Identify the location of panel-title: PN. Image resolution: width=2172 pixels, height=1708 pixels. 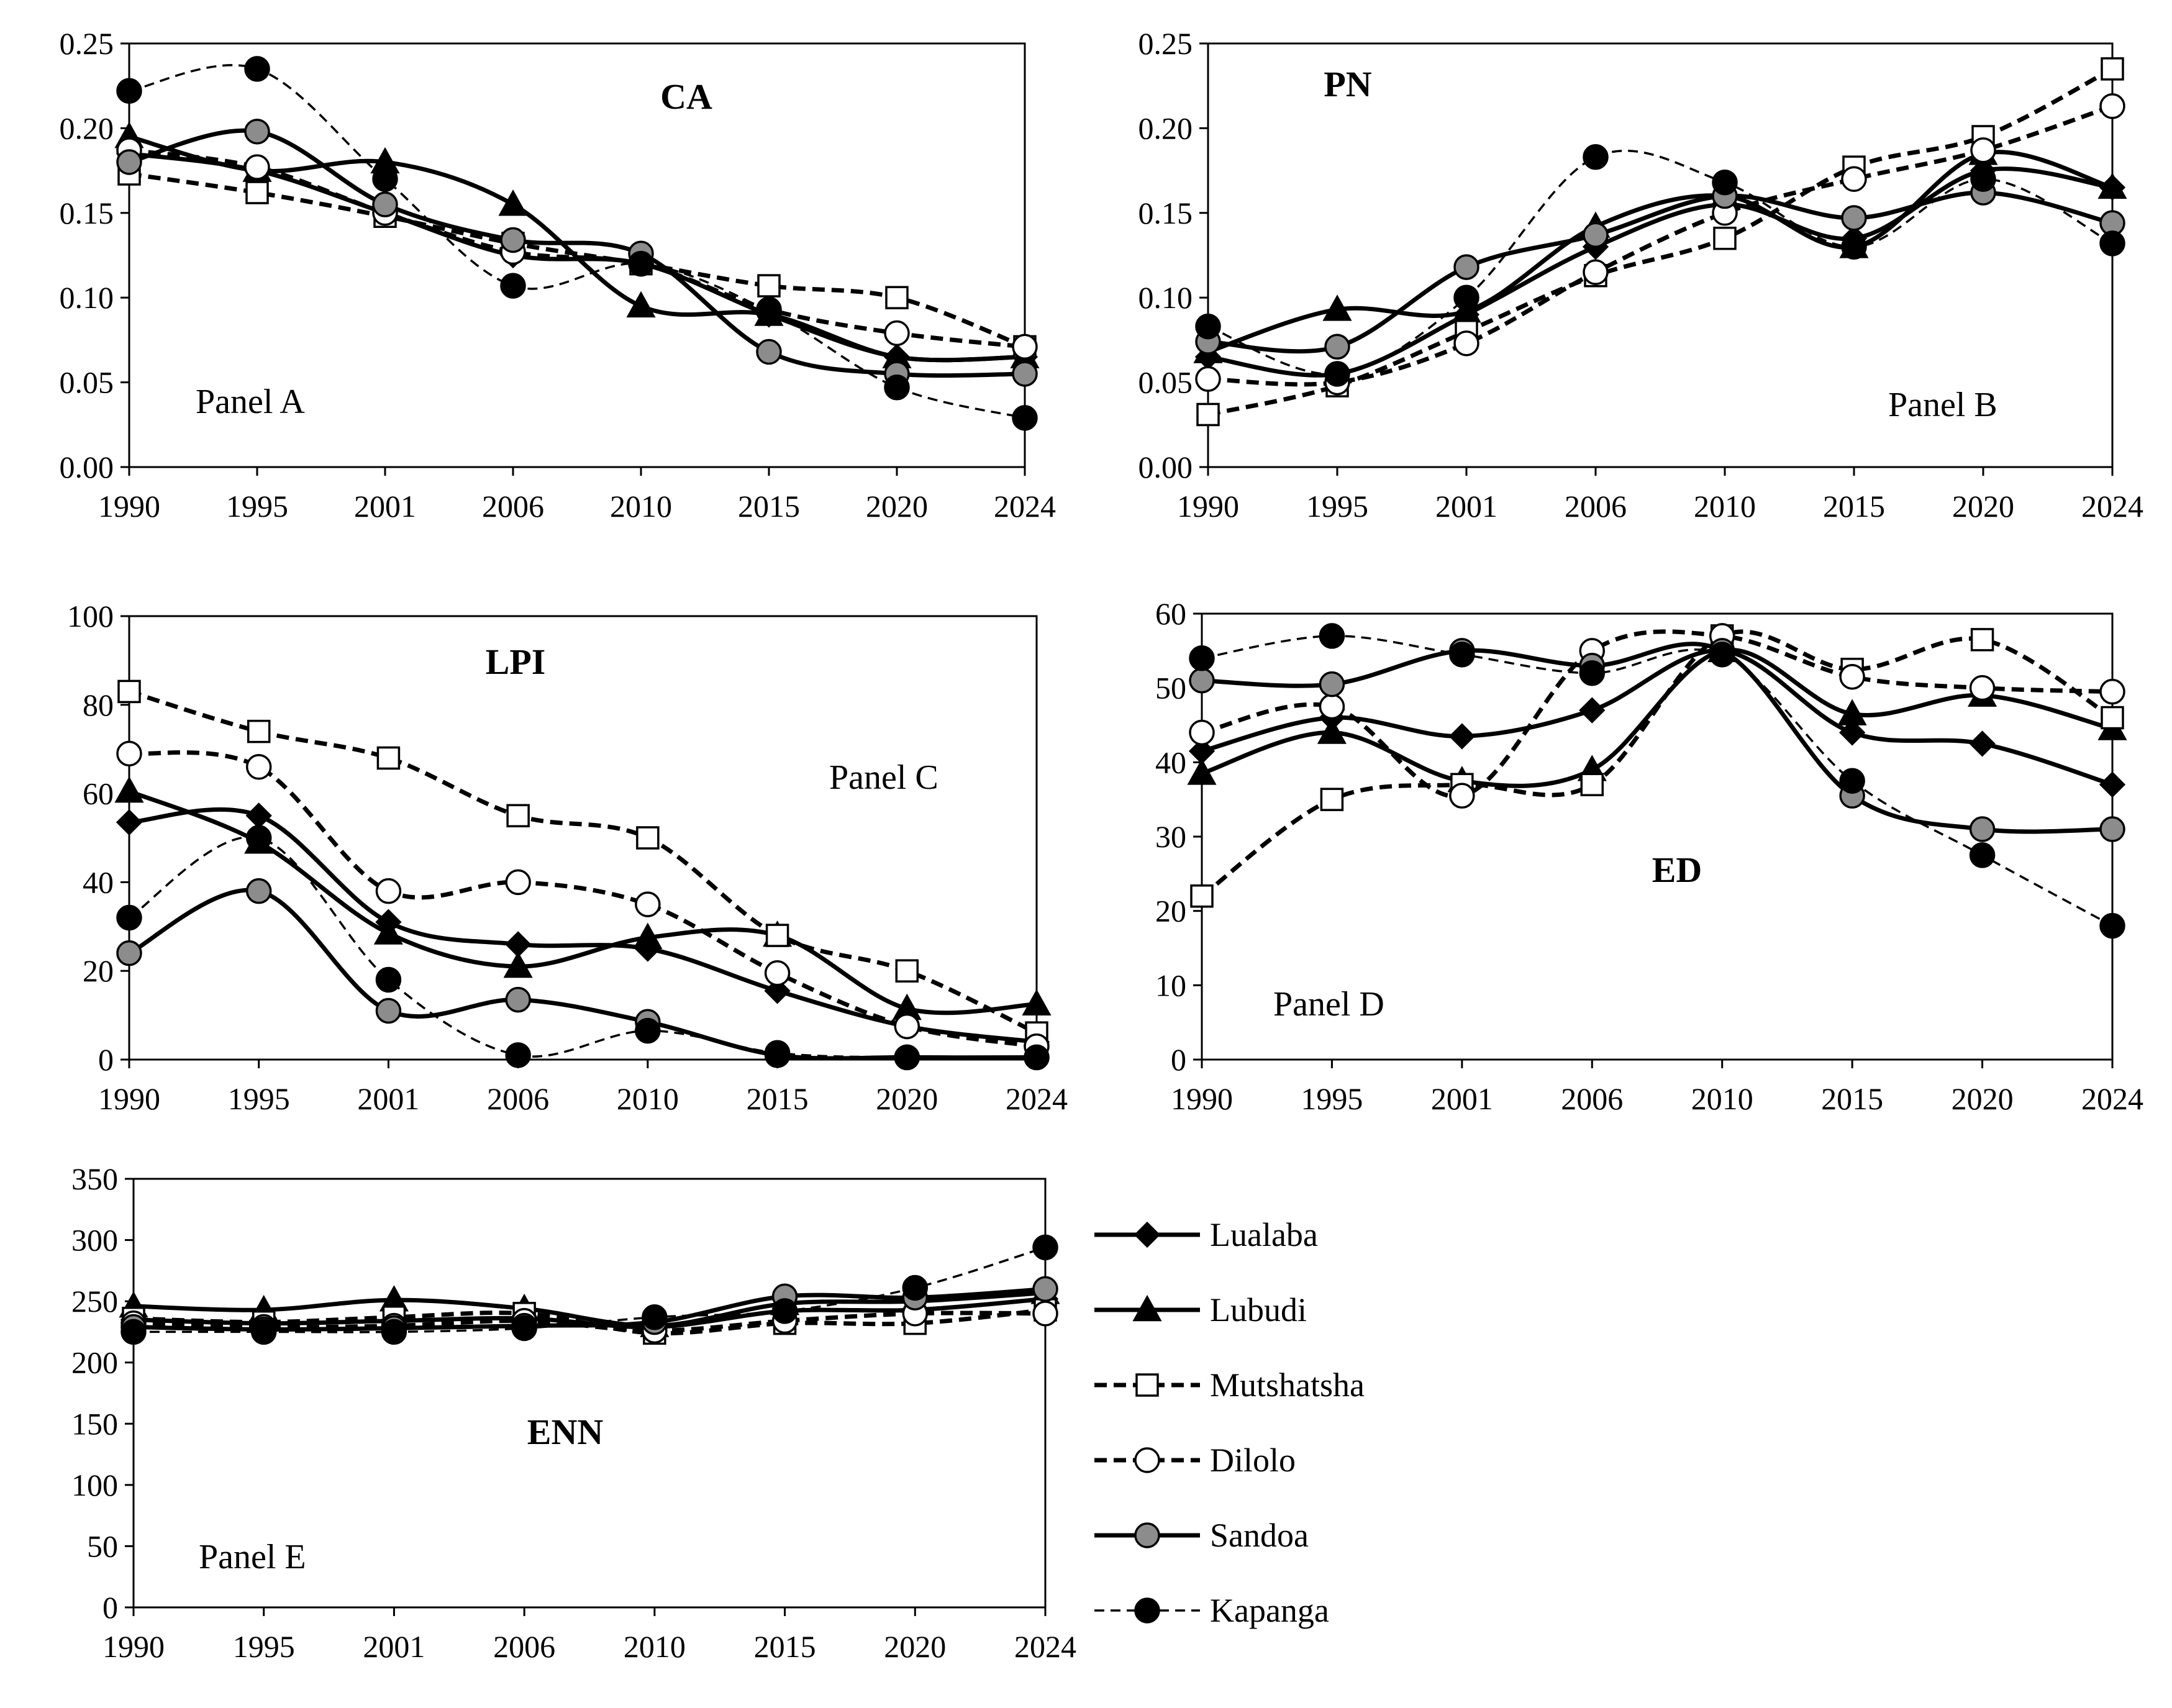
(1347, 84).